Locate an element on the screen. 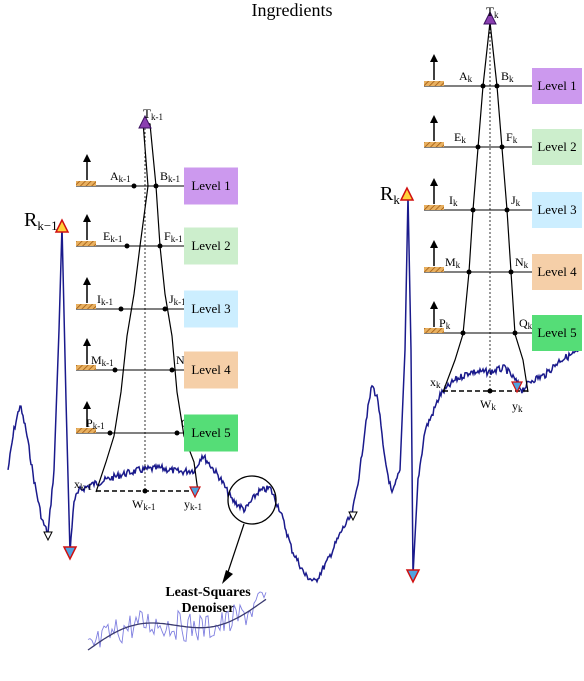 The width and height of the screenshot is (584, 681). left-level4-box is located at coordinates (211, 370).